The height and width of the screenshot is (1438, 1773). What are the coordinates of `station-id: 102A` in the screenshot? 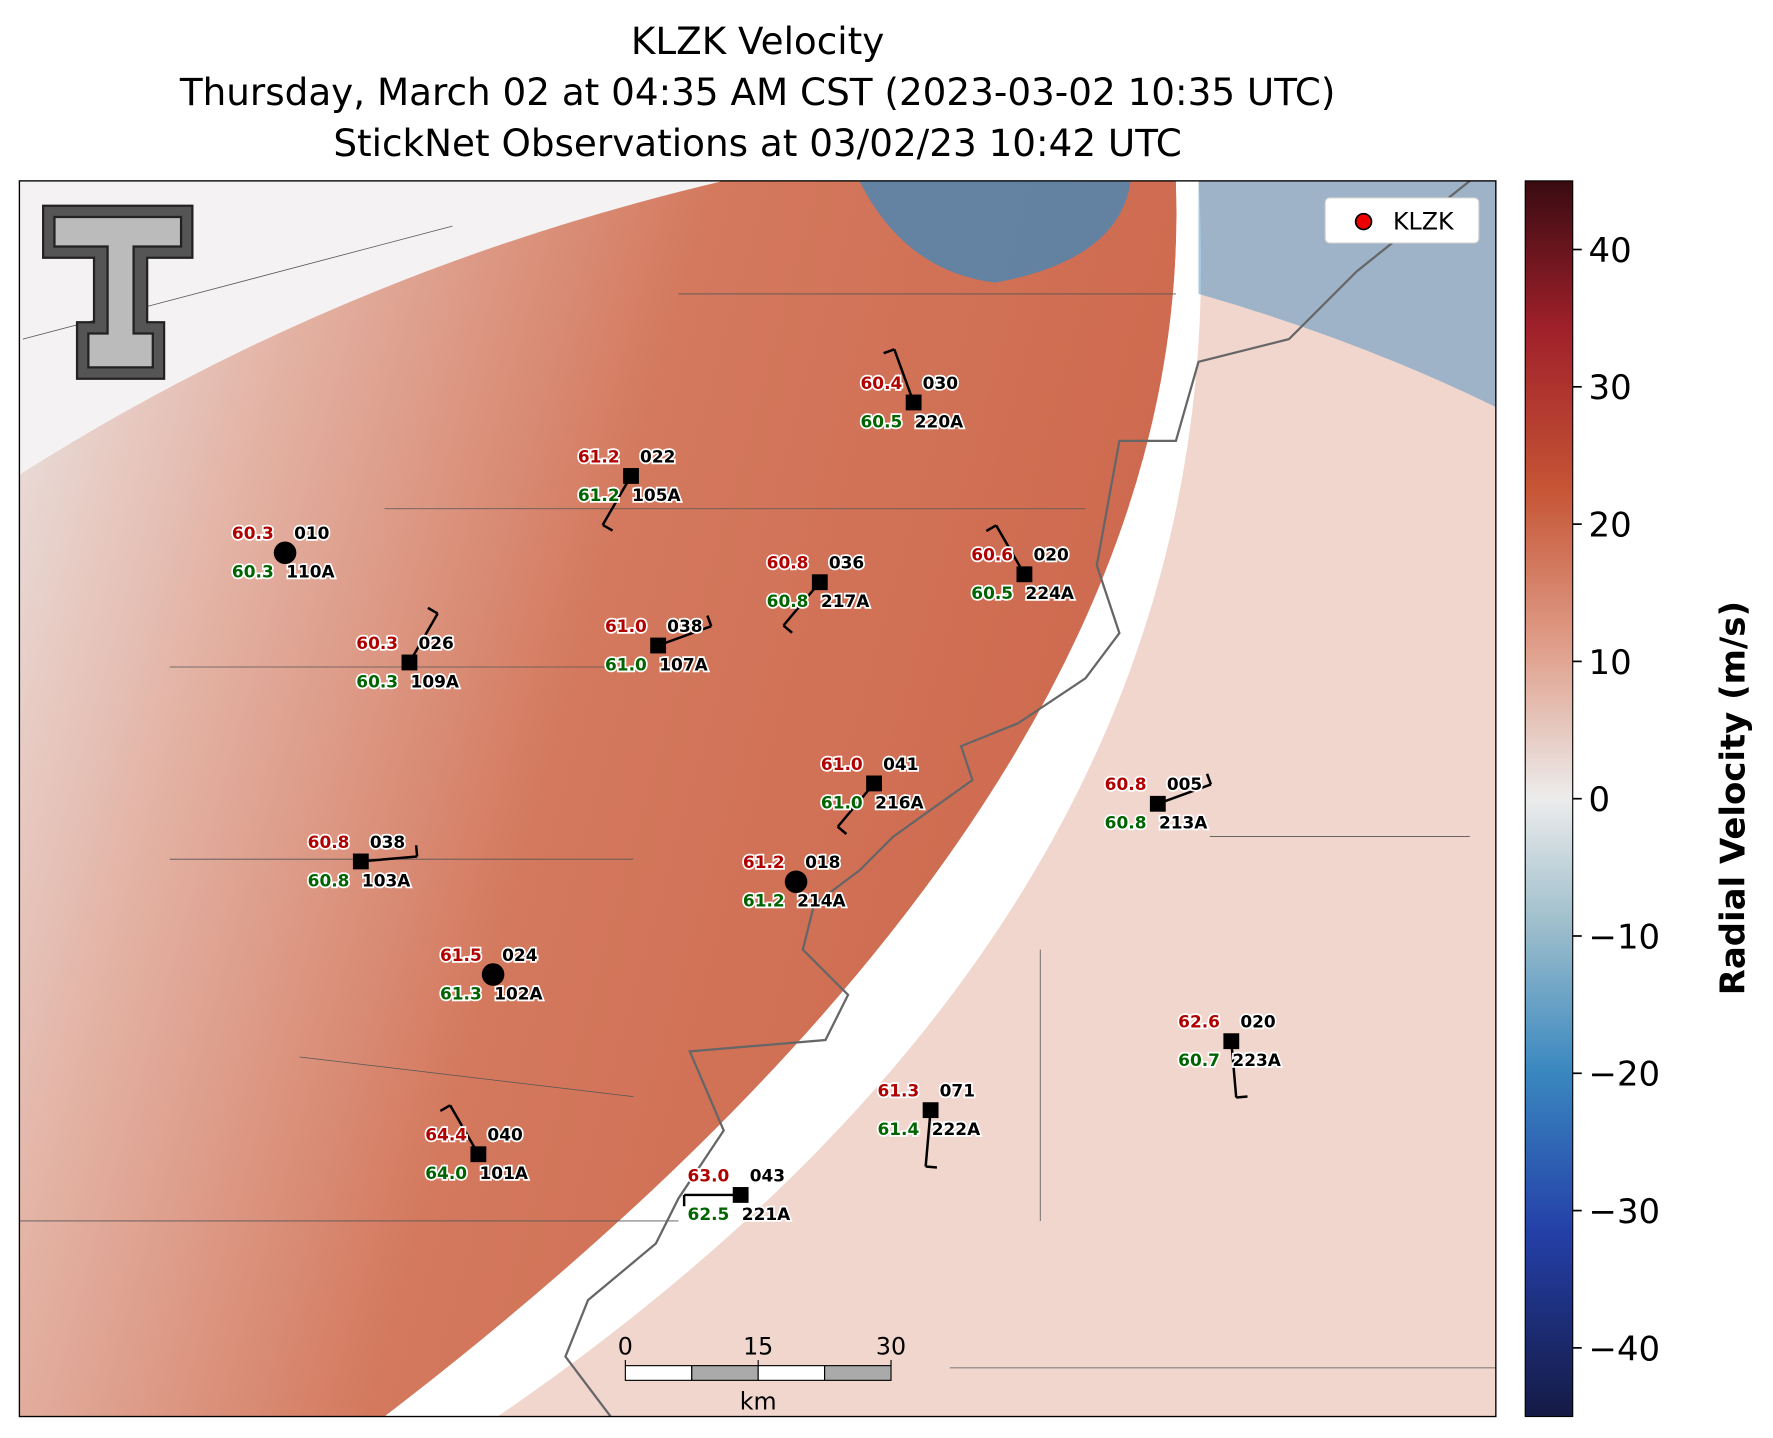 It's located at (518, 993).